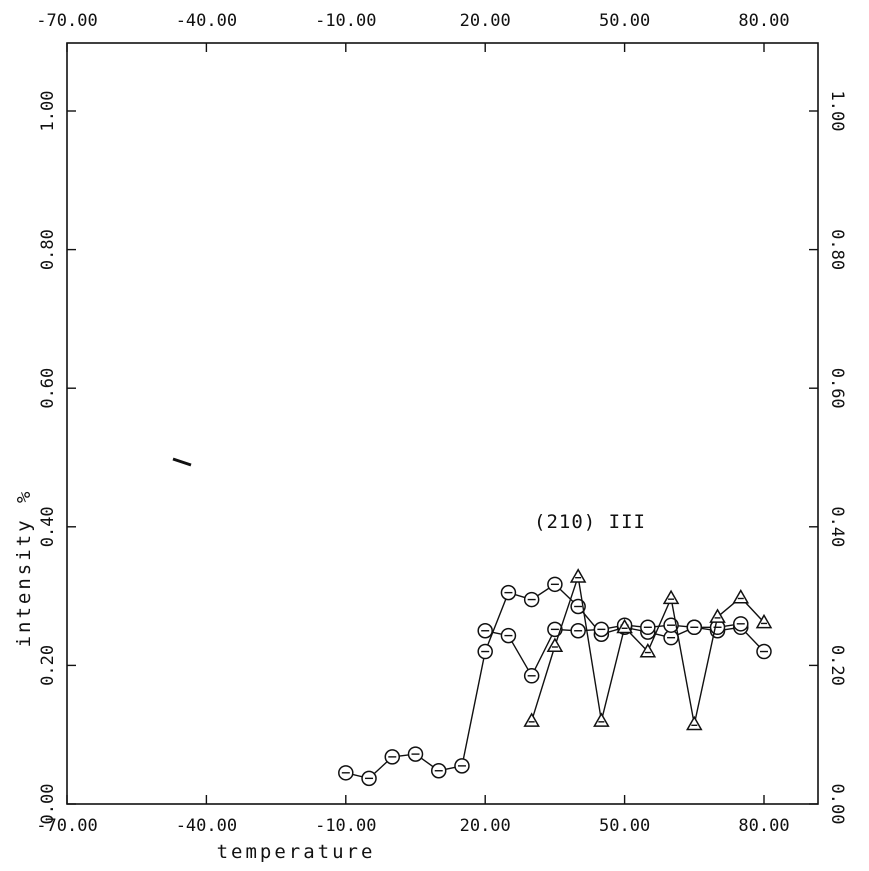 This screenshot has width=869, height=871. What do you see at coordinates (590, 522) in the screenshot?
I see `chart-annotation: (210) III` at bounding box center [590, 522].